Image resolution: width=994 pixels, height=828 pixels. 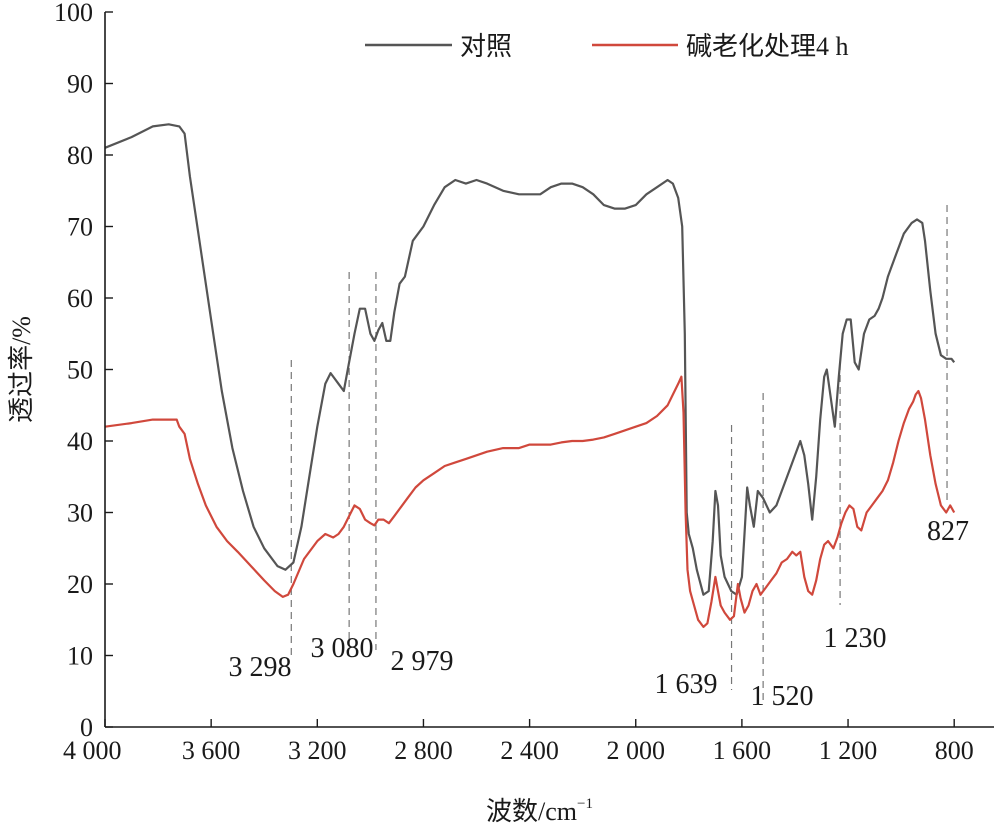 I want to click on y-tick-label: 100, so click(x=73, y=13).